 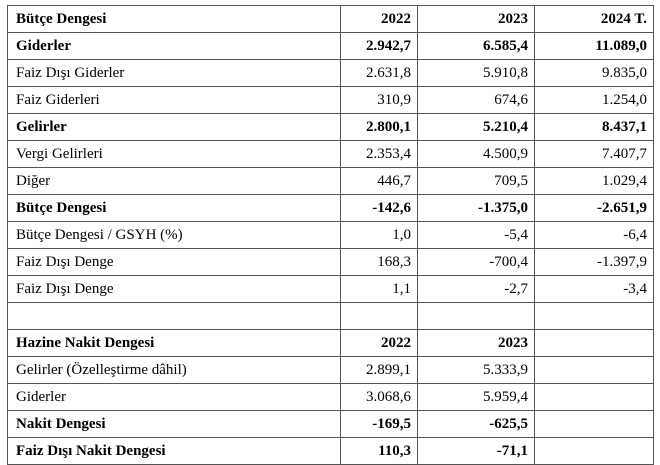 I want to click on row-label: Gelirler, so click(x=174, y=127).